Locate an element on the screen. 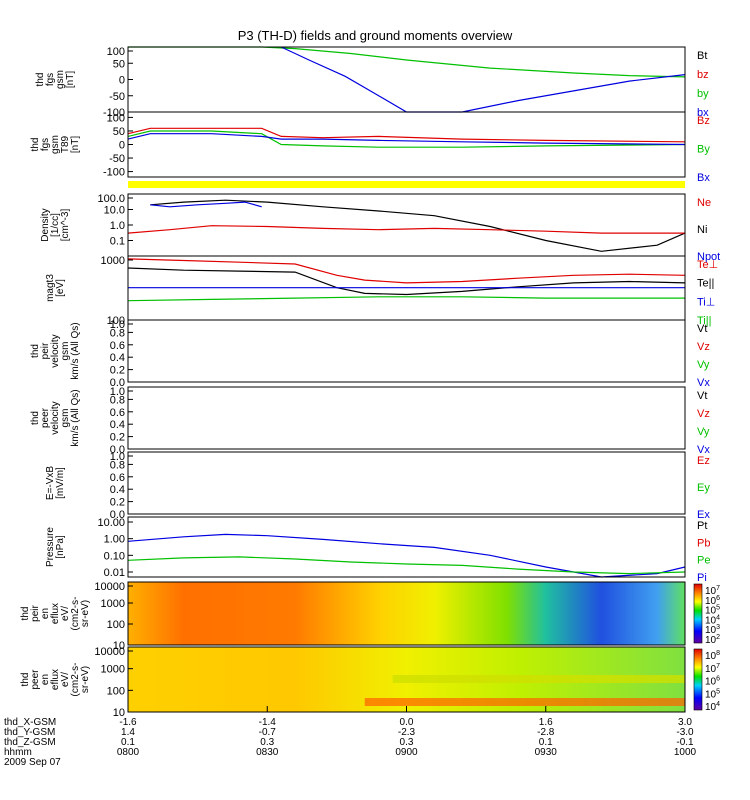 The width and height of the screenshot is (750, 800). y-tick-label: 100.0 is located at coordinates (111, 199).